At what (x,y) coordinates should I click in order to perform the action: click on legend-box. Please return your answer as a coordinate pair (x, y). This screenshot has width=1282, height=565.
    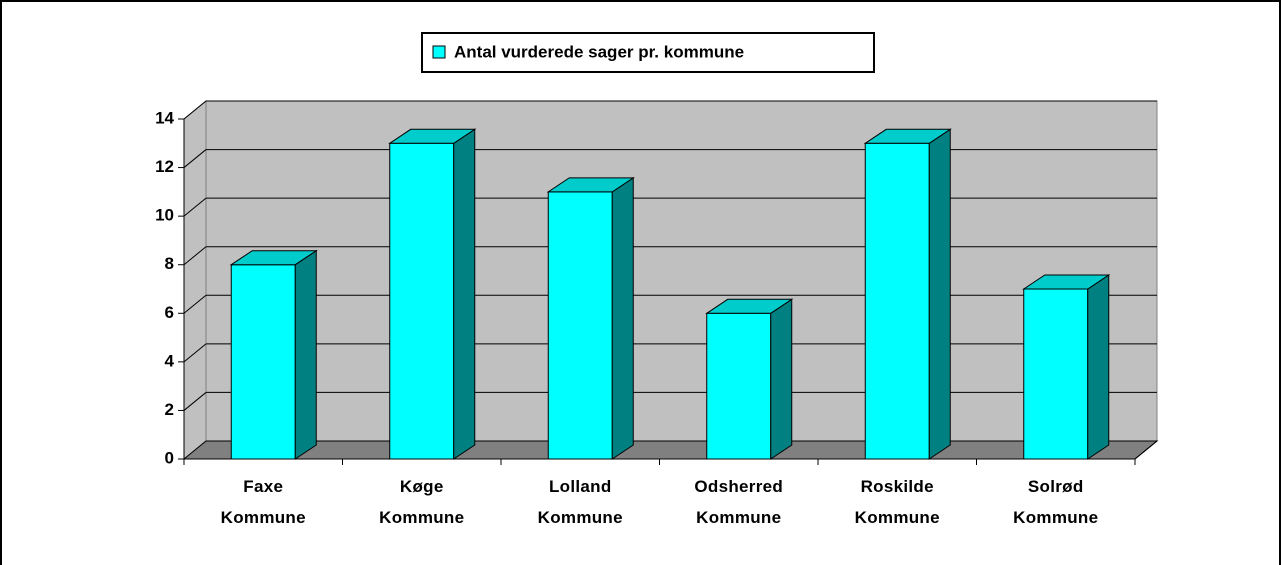
    Looking at the image, I should click on (648, 52).